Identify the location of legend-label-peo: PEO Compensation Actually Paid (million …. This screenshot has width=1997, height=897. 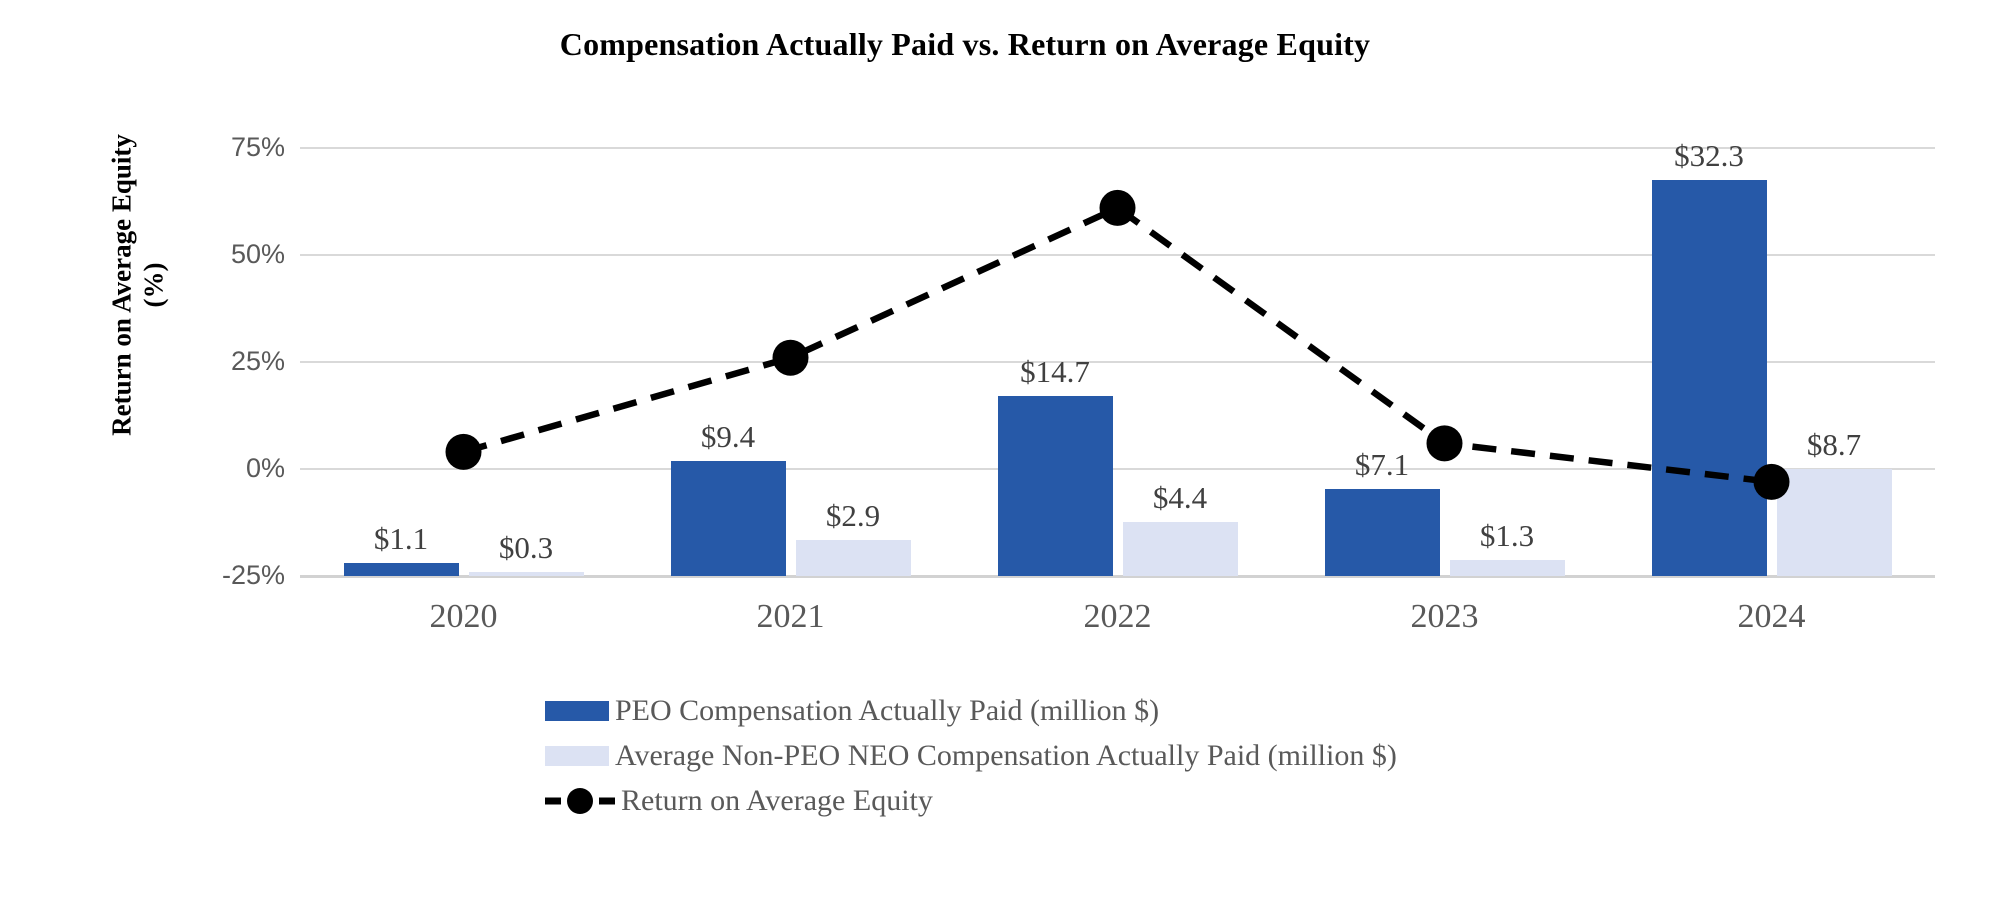
(887, 710).